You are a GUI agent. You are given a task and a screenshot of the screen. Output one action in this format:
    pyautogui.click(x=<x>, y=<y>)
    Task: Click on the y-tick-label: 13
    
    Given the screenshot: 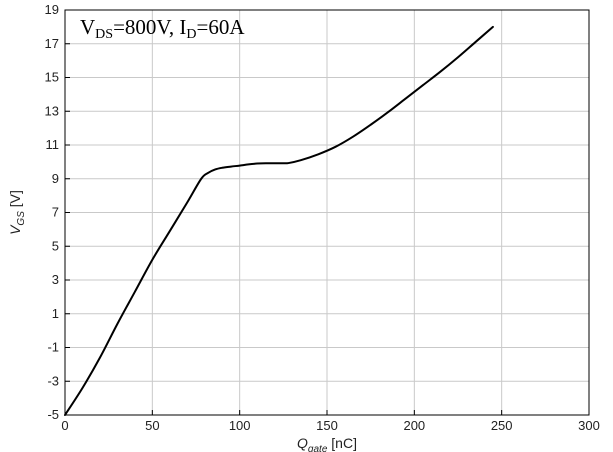 What is the action you would take?
    pyautogui.click(x=52, y=110)
    